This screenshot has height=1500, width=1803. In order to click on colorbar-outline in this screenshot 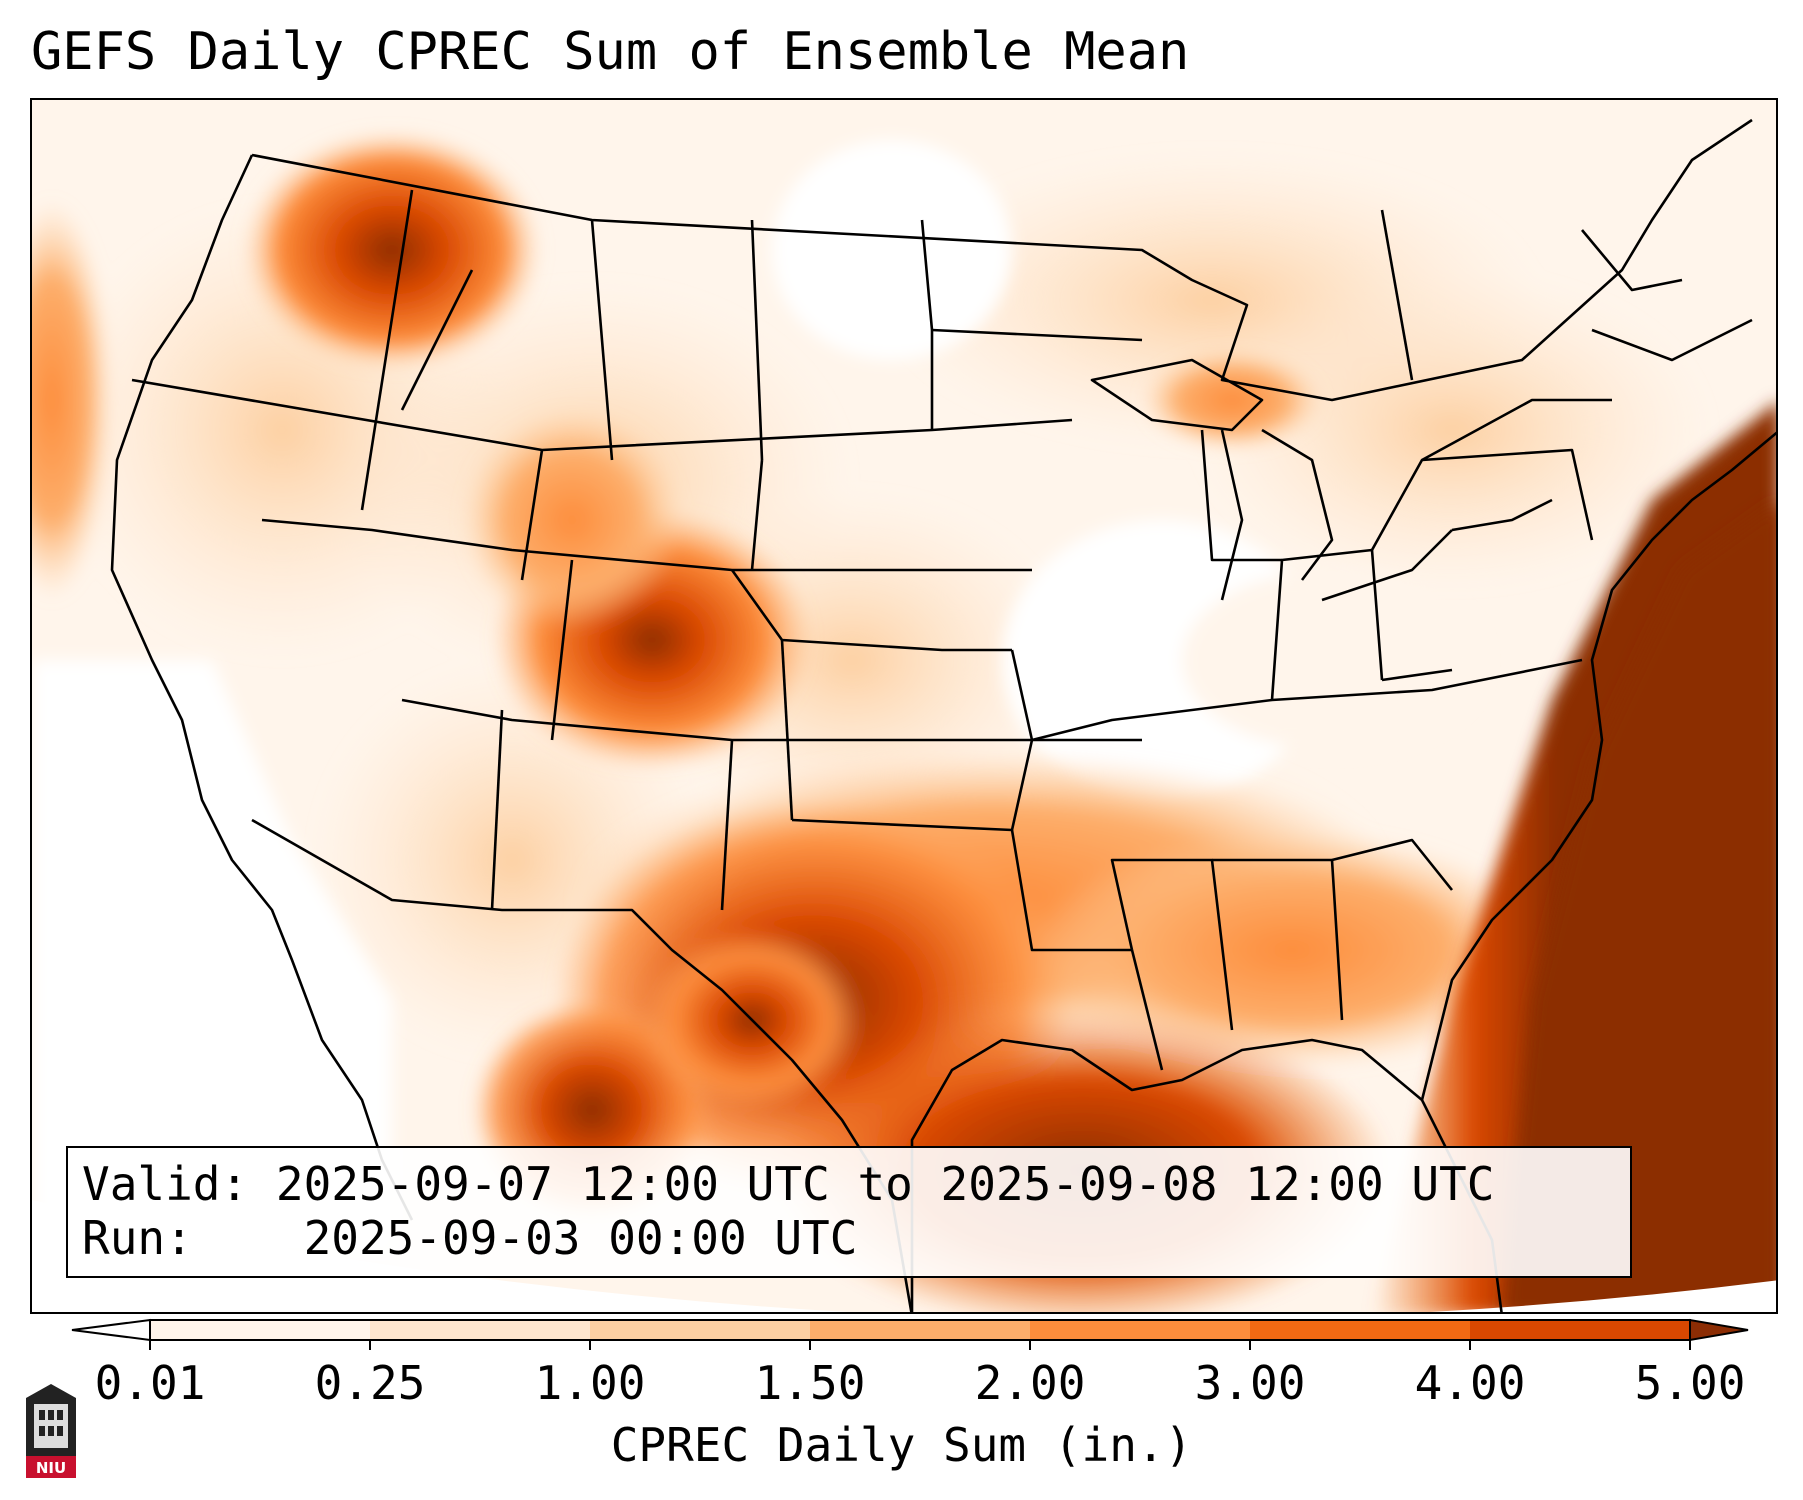, I will do `click(920, 1330)`.